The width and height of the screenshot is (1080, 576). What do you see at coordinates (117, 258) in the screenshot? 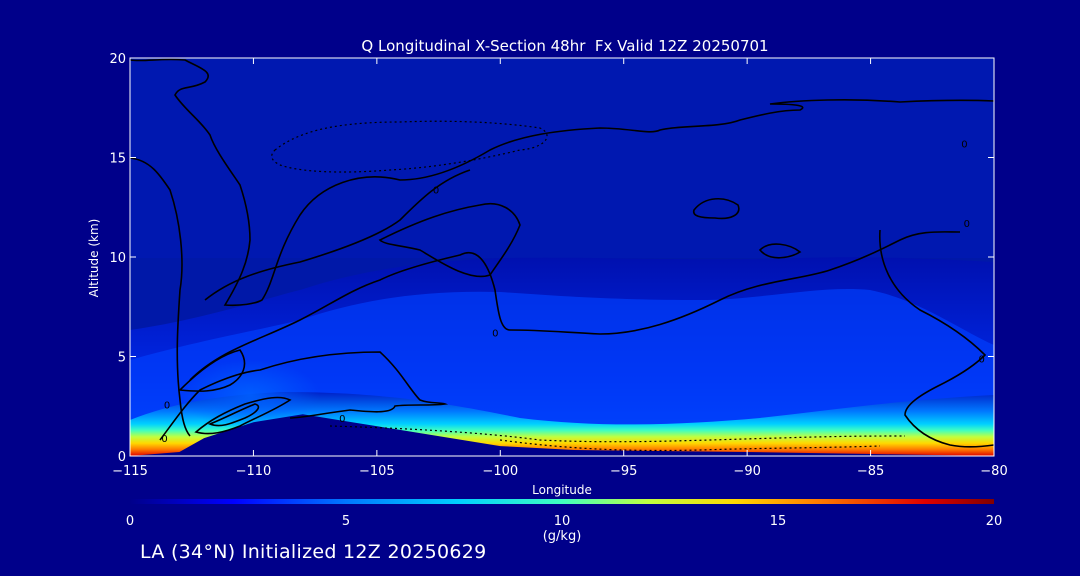
I see `y-tick-label: 10` at bounding box center [117, 258].